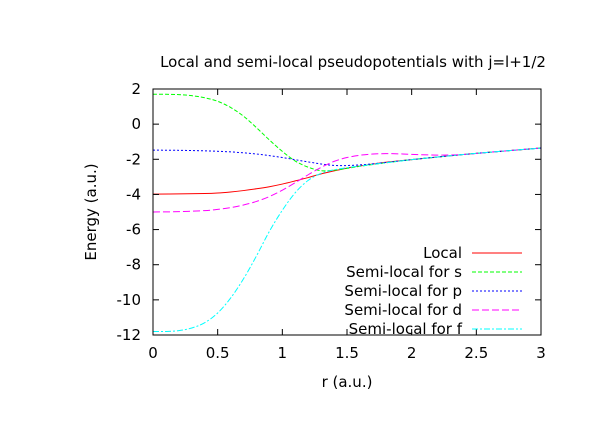 This screenshot has height=428, width=612. What do you see at coordinates (218, 353) in the screenshot?
I see `x-tick-label: 0.5` at bounding box center [218, 353].